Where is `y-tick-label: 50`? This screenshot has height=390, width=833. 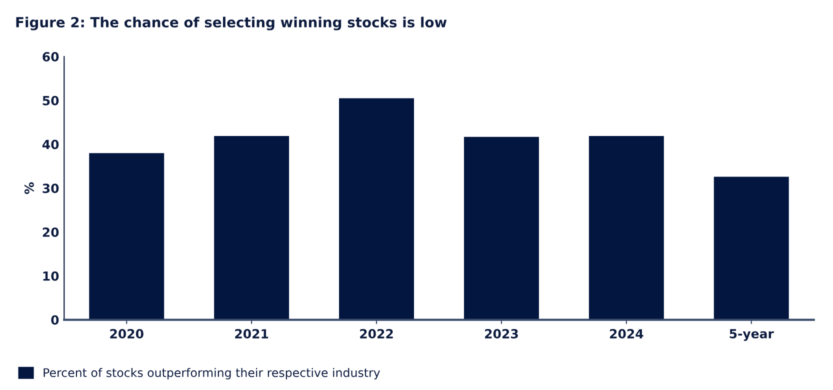
y-tick-label: 50 is located at coordinates (50, 101).